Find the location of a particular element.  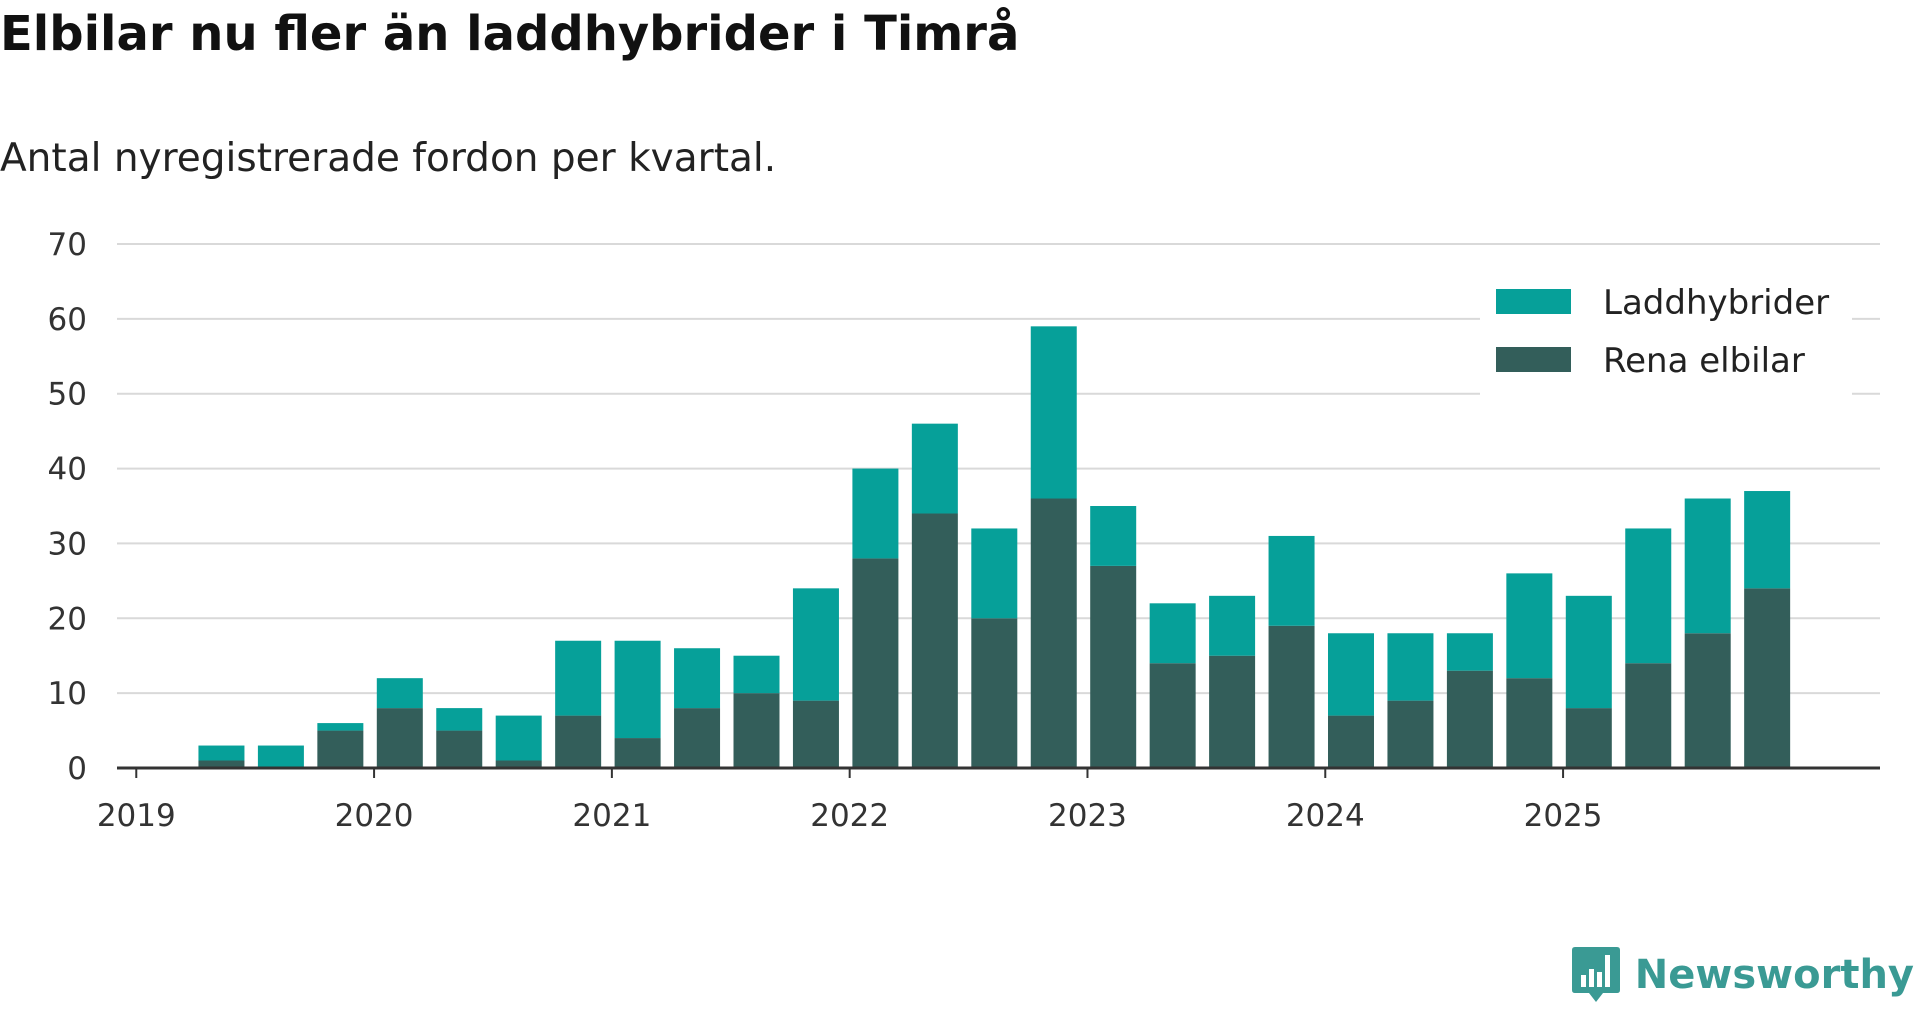

y-tick-label-60: 60 is located at coordinates (67, 320).